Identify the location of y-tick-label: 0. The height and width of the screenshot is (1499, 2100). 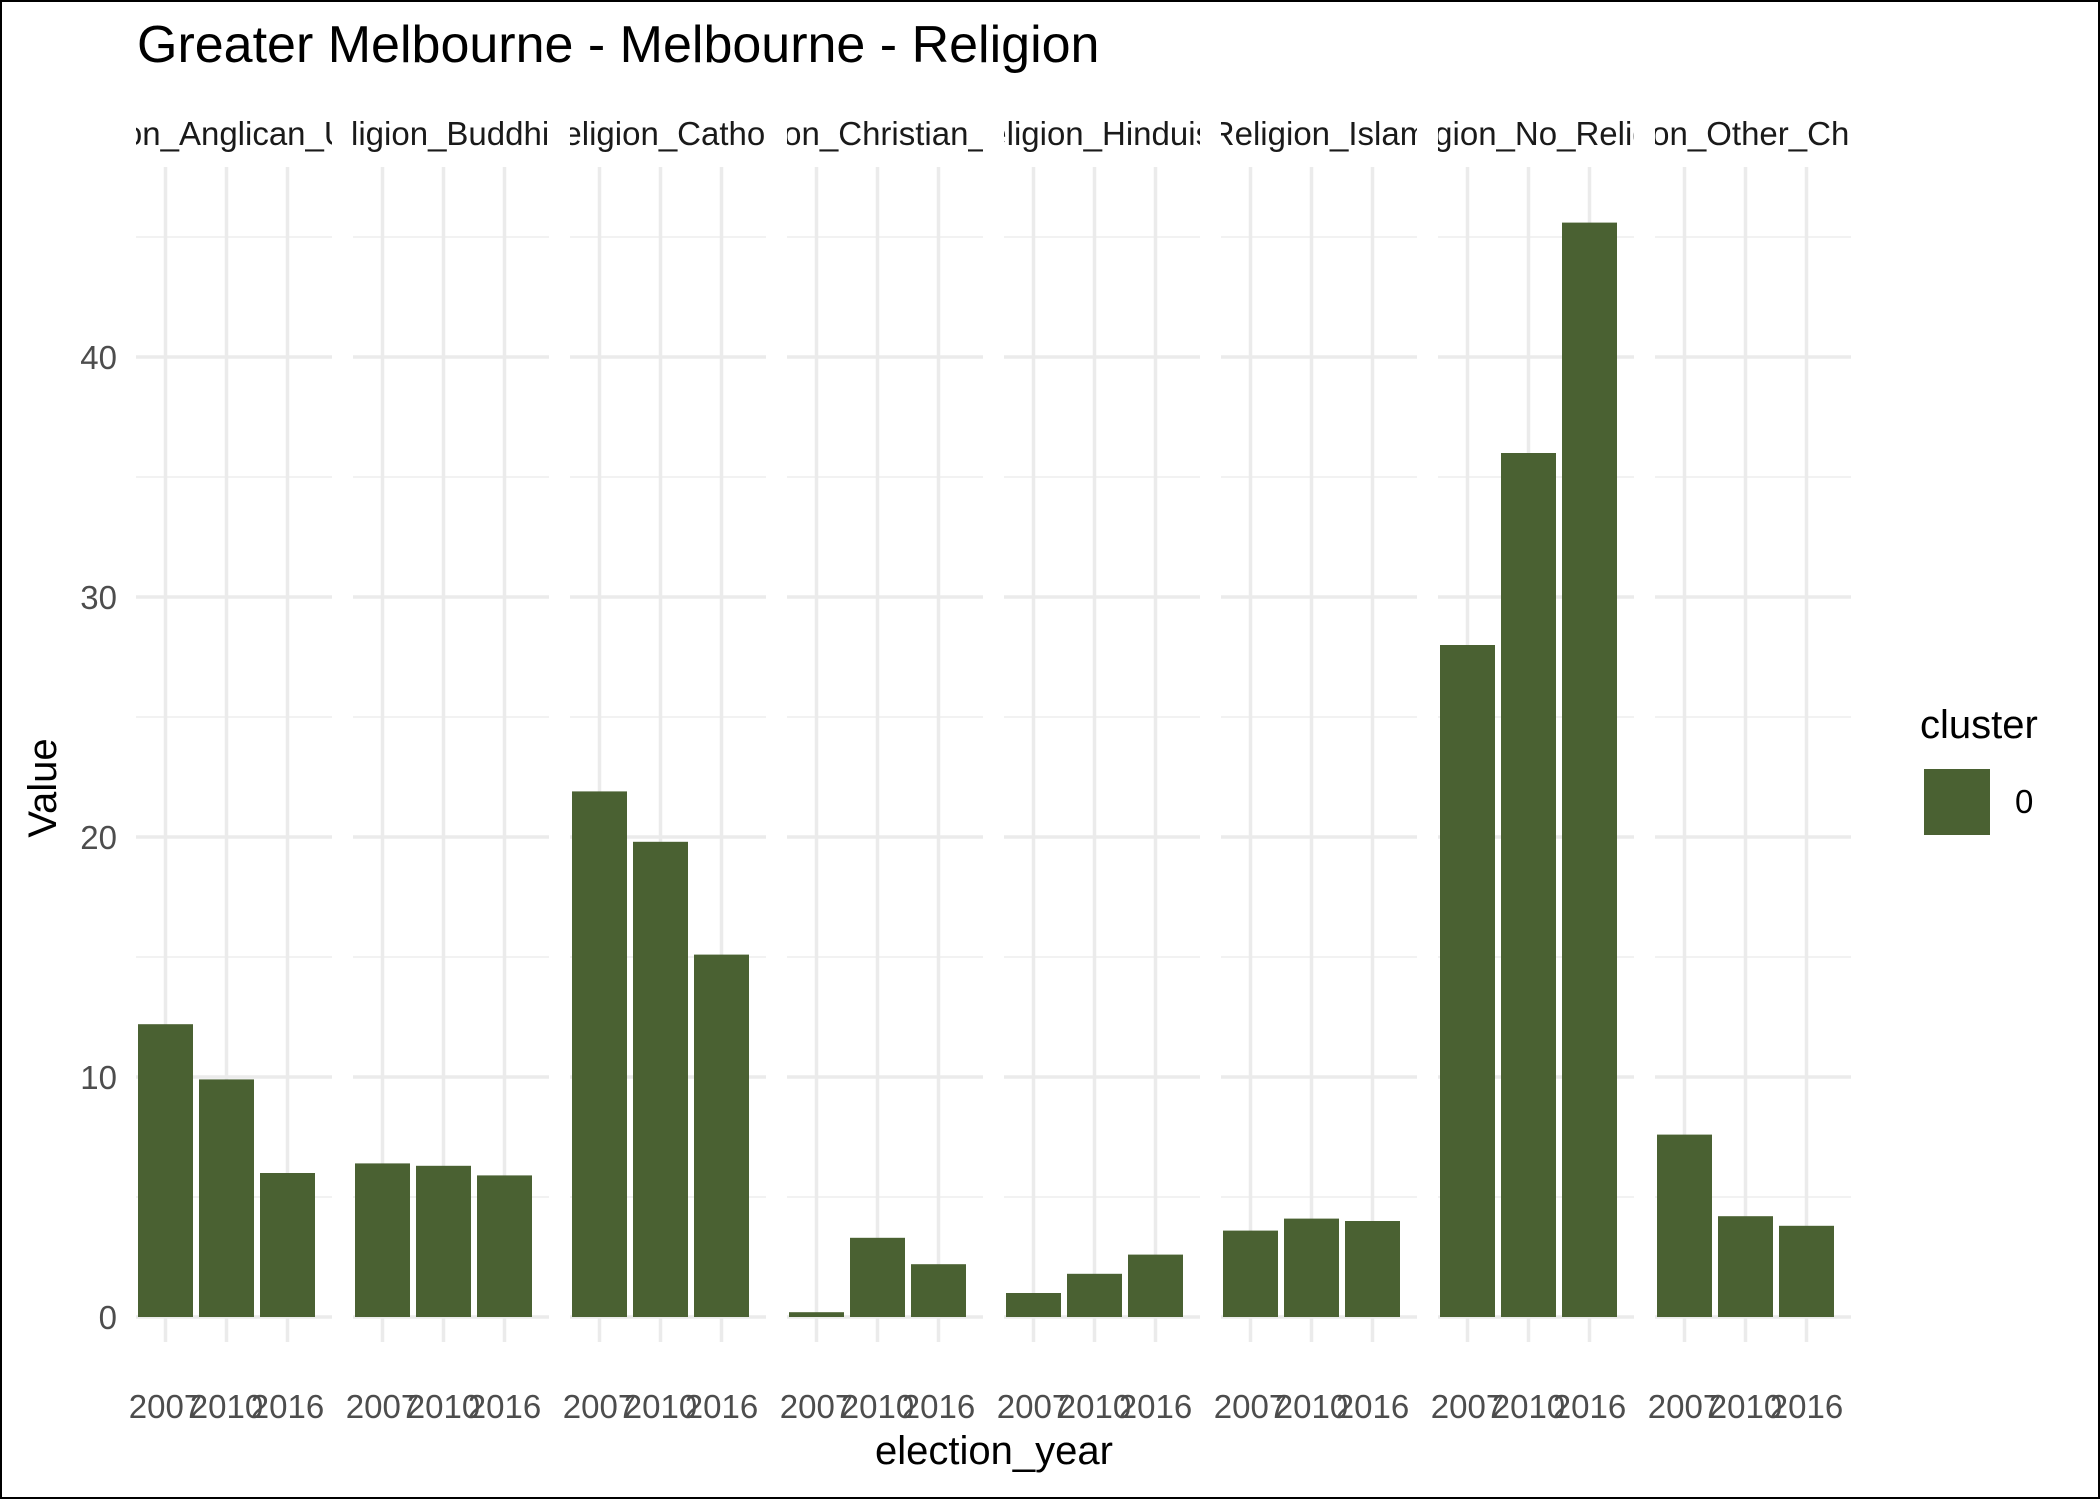
(108, 1317).